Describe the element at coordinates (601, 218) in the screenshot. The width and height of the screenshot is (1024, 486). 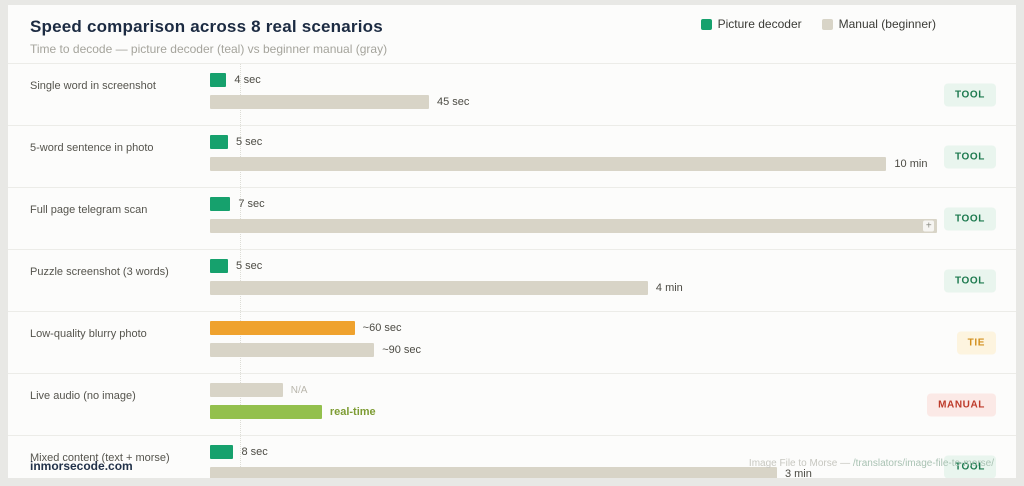
I see `row-bars: 7 sec +30 min` at that location.